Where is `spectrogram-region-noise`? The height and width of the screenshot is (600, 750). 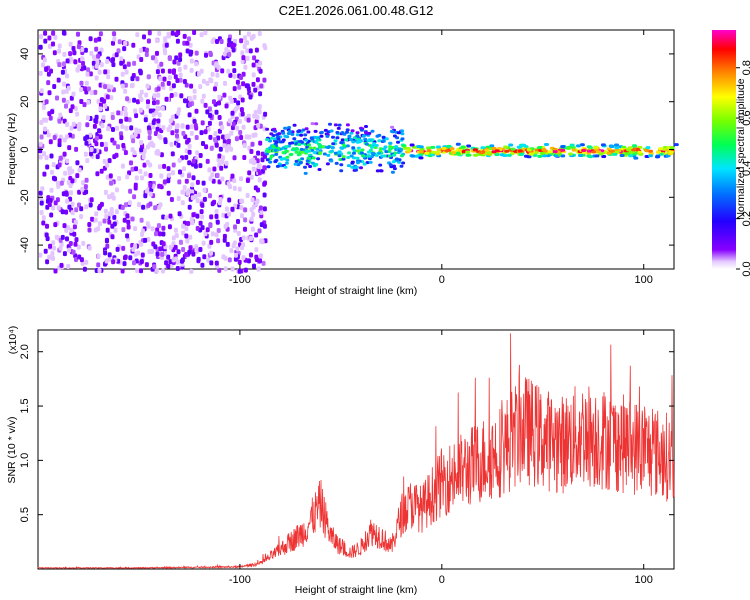
spectrogram-region-noise is located at coordinates (153, 152).